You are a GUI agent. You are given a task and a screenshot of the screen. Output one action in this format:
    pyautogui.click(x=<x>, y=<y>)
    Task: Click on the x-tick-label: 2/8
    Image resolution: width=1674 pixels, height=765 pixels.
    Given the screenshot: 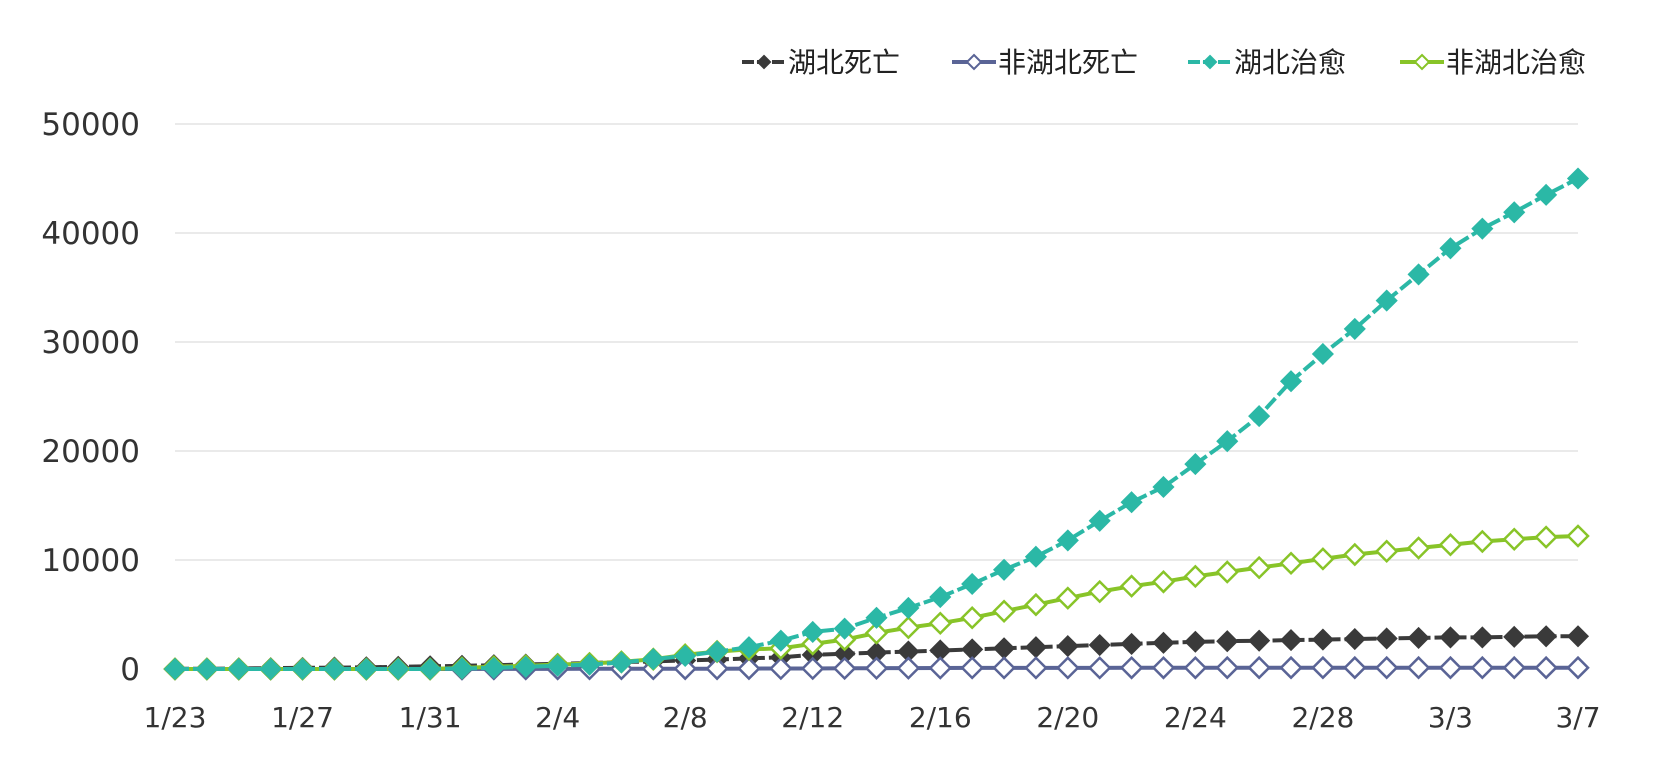 What is the action you would take?
    pyautogui.click(x=685, y=717)
    